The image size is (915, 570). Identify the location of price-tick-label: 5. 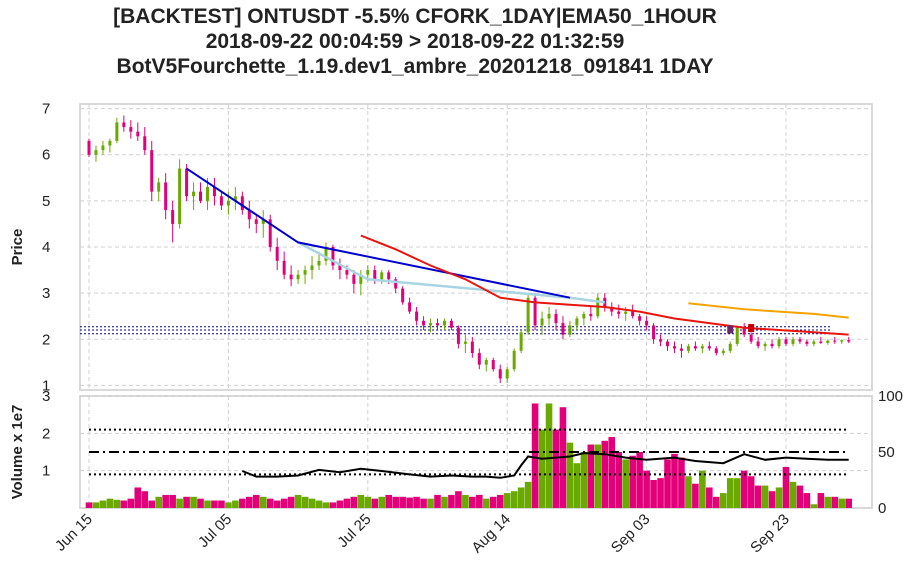
(46, 201).